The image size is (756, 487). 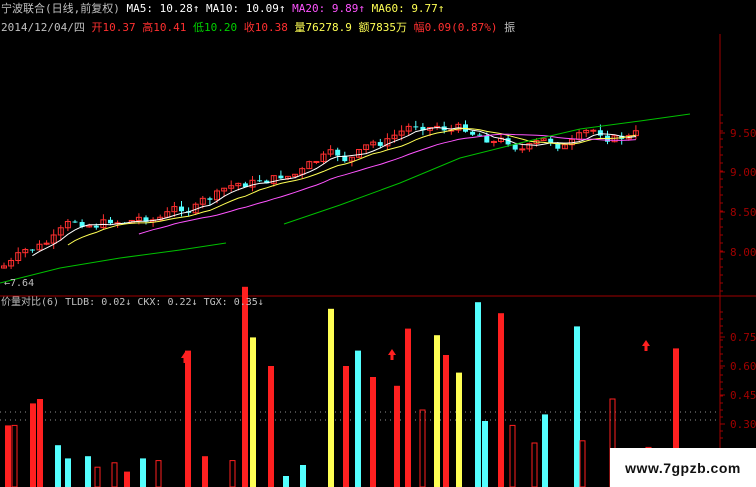 I want to click on ma60-label: MA60: 9.77↑, so click(x=408, y=8).